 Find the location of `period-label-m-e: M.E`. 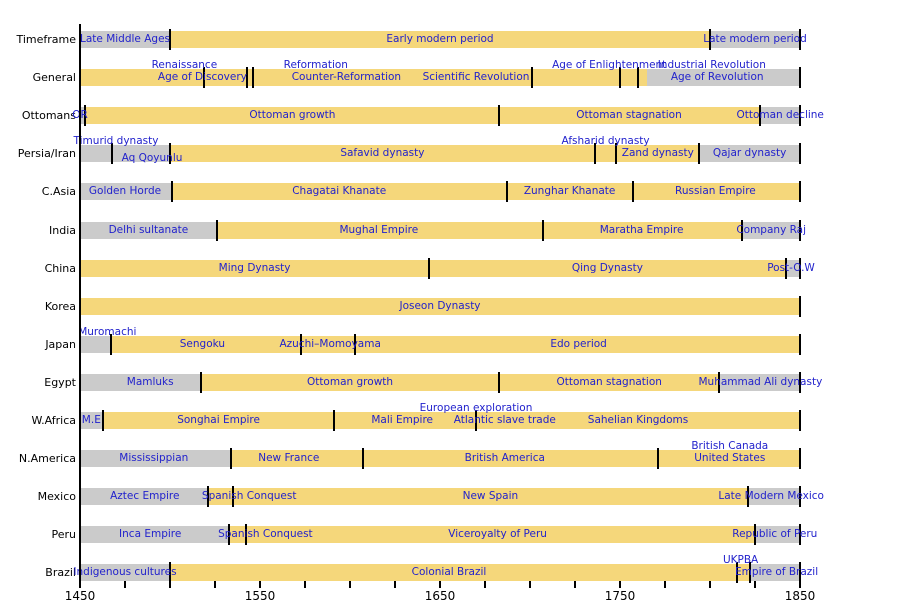

period-label-m-e: M.E is located at coordinates (91, 420).